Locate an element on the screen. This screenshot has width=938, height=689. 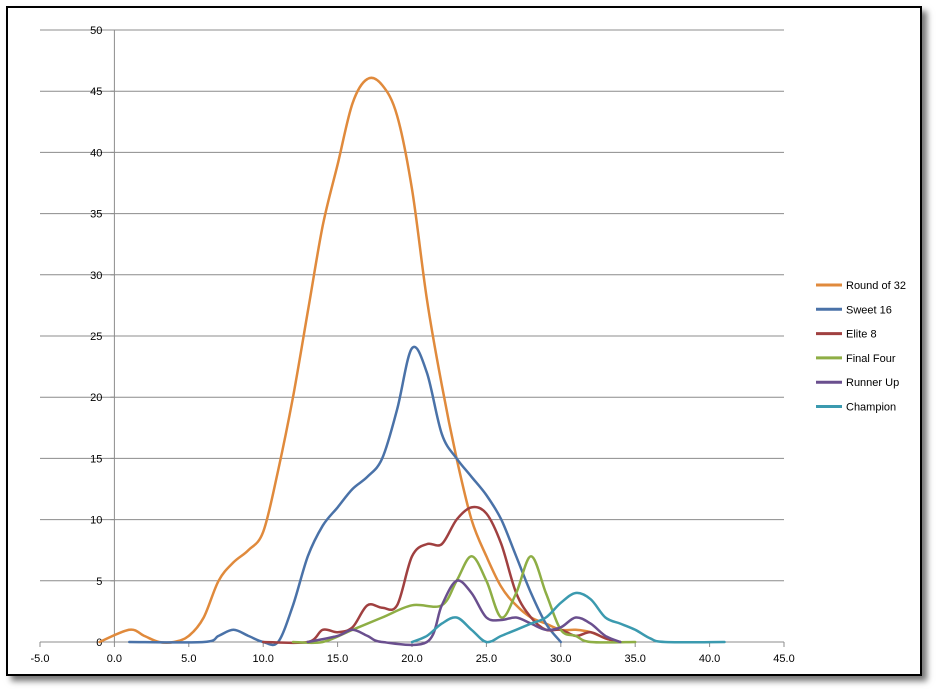
x-tick-label: 25.0 is located at coordinates (486, 659).